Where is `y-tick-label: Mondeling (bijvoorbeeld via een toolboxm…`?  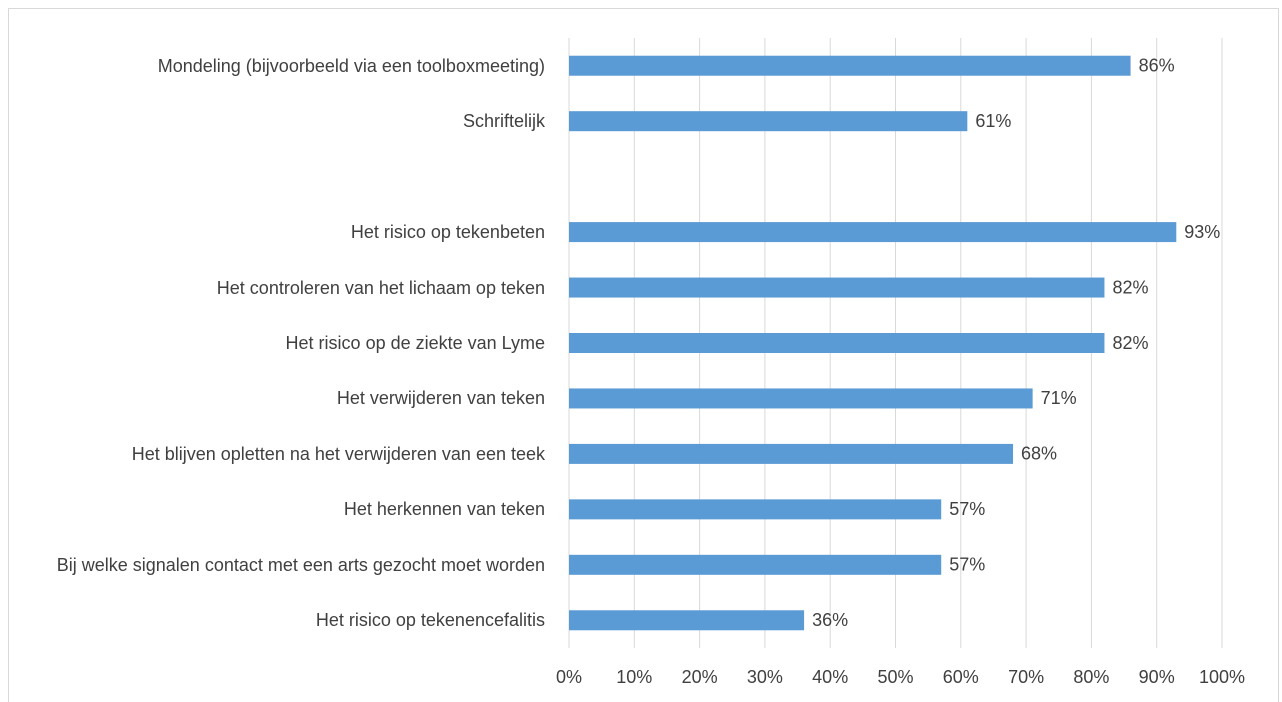 y-tick-label: Mondeling (bijvoorbeeld via een toolboxm… is located at coordinates (351, 65).